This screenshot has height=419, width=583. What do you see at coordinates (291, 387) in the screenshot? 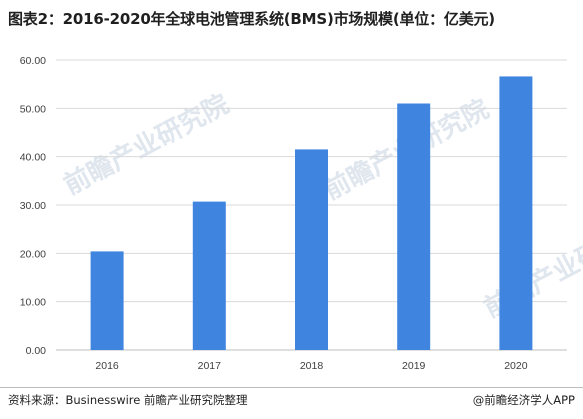
I see `footer-divider` at bounding box center [291, 387].